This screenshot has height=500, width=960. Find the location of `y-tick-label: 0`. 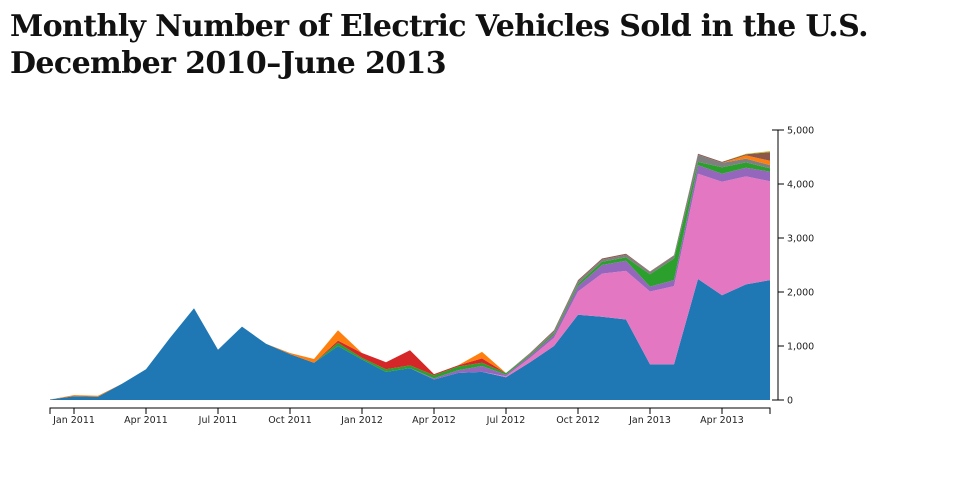

y-tick-label: 0 is located at coordinates (790, 401).